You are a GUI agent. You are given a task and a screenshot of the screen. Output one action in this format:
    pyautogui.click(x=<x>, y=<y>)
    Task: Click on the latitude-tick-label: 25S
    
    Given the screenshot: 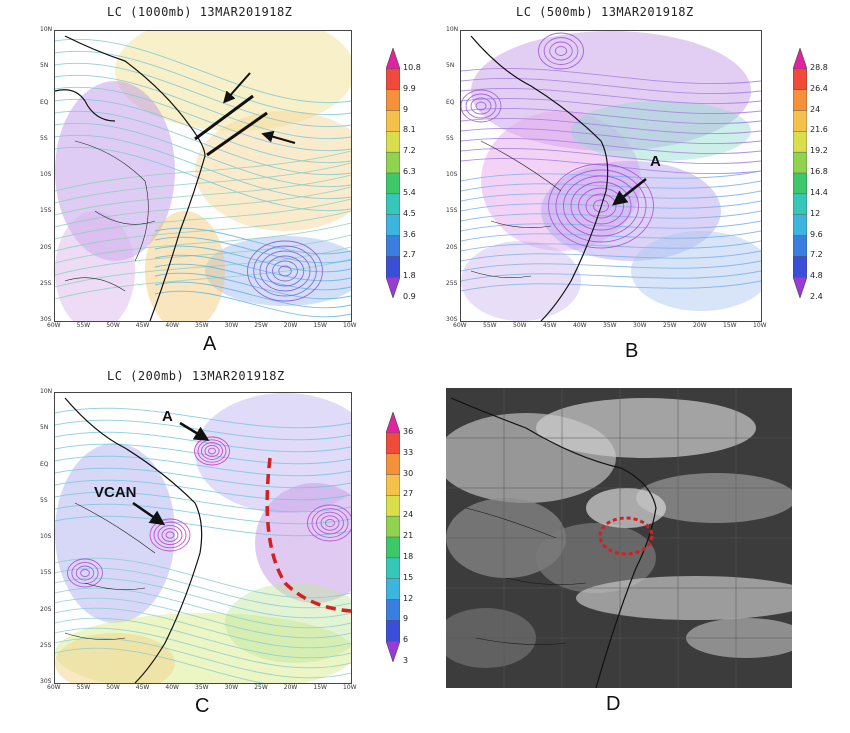 What is the action you would take?
    pyautogui.click(x=46, y=645)
    